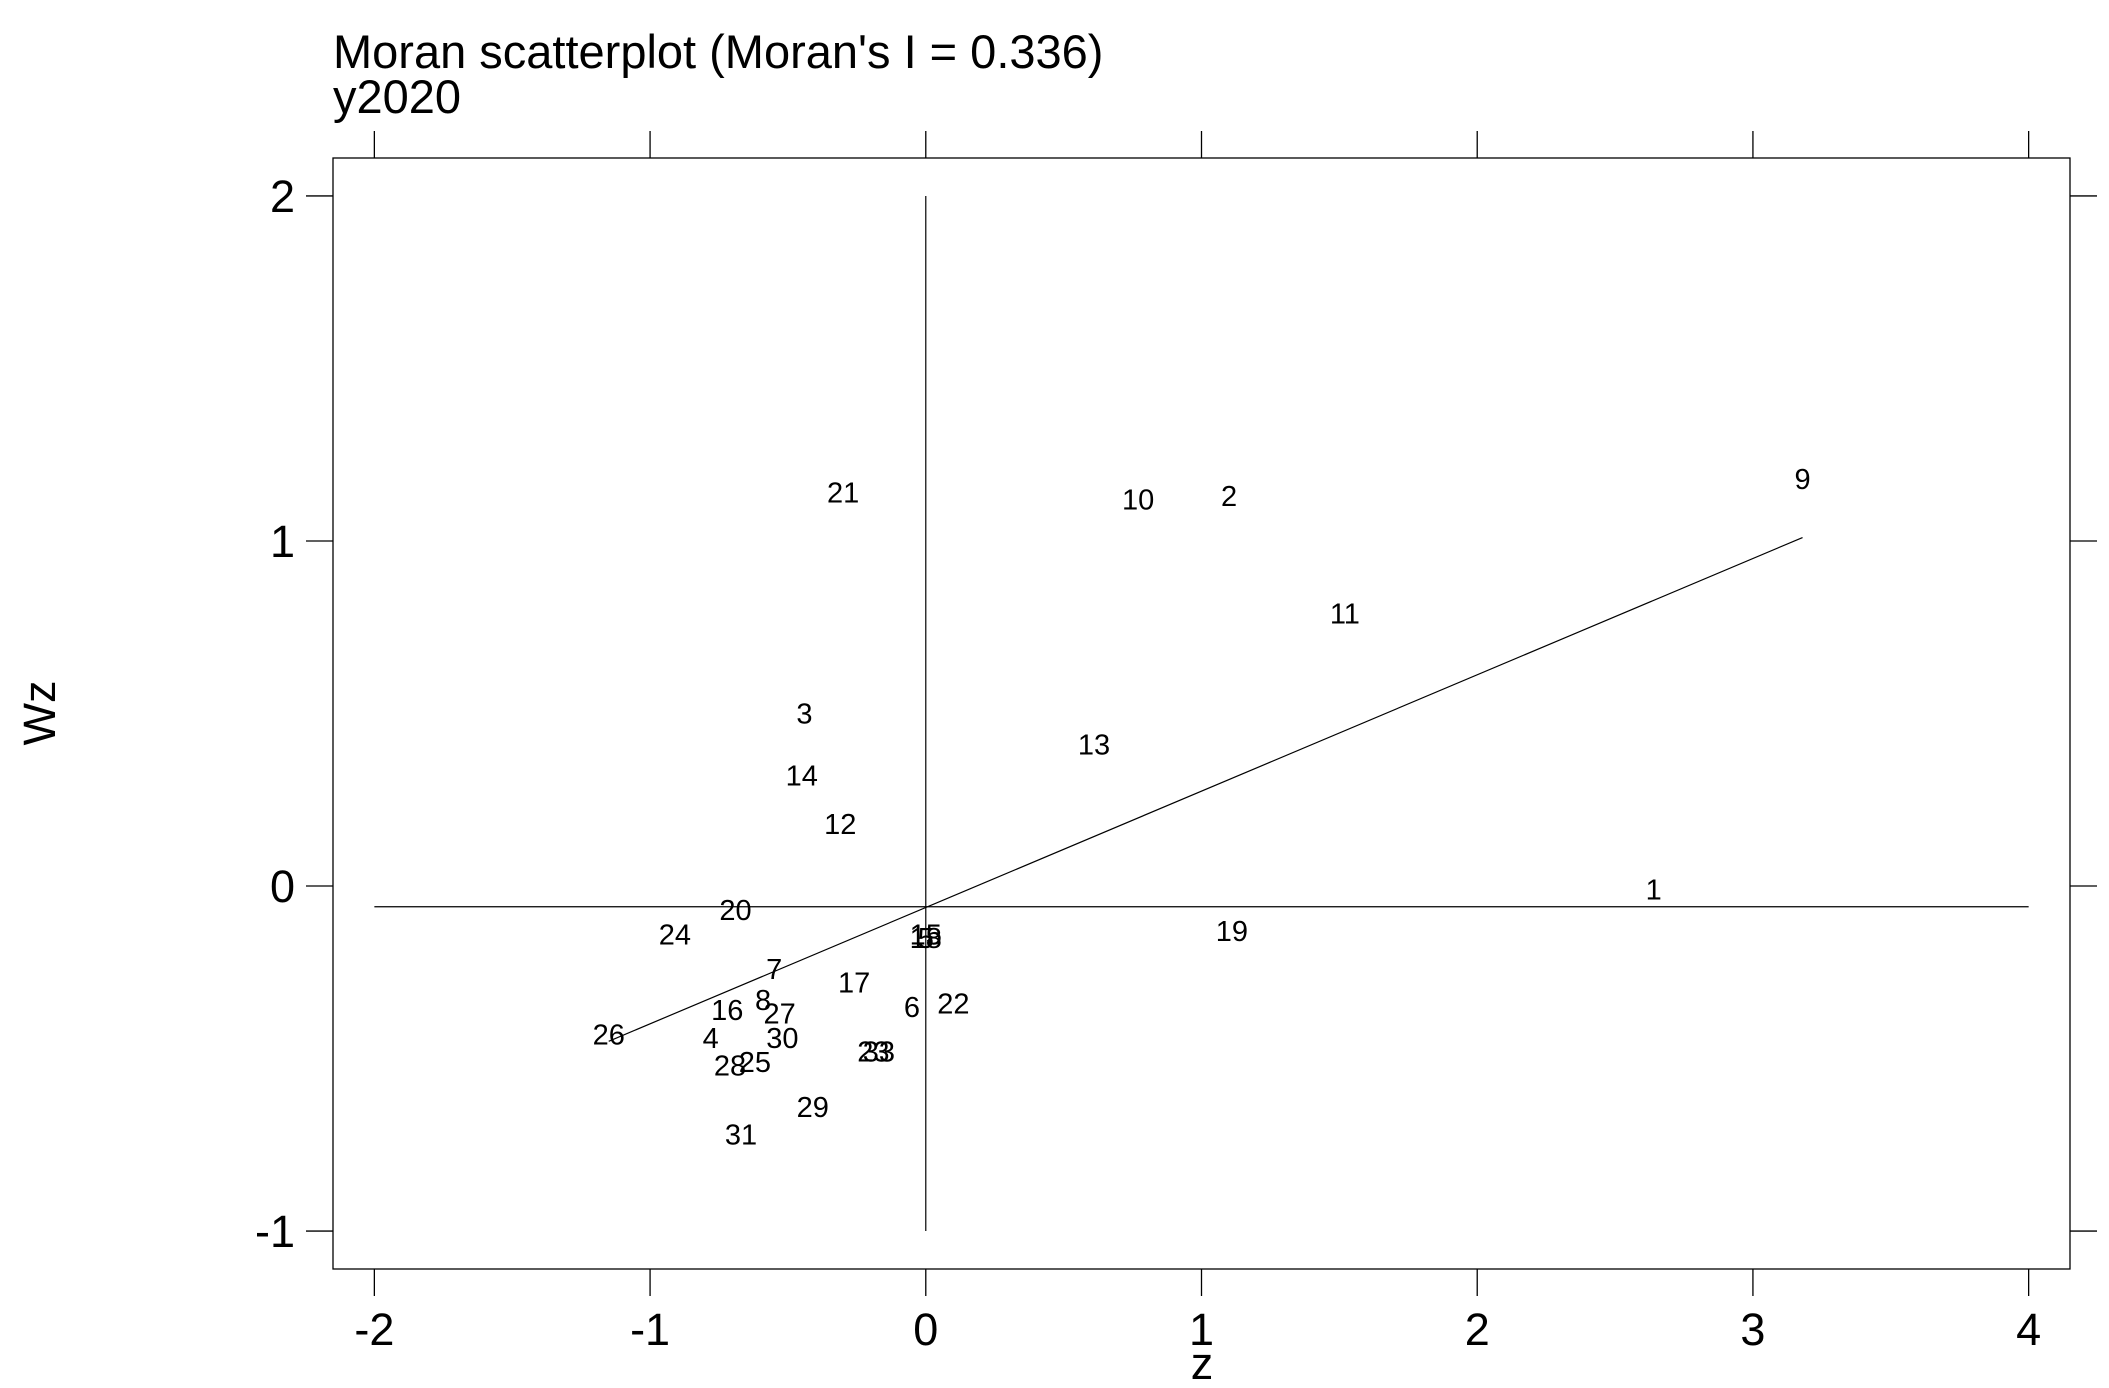 The height and width of the screenshot is (1388, 2109). I want to click on point-label-25: 25, so click(755, 1063).